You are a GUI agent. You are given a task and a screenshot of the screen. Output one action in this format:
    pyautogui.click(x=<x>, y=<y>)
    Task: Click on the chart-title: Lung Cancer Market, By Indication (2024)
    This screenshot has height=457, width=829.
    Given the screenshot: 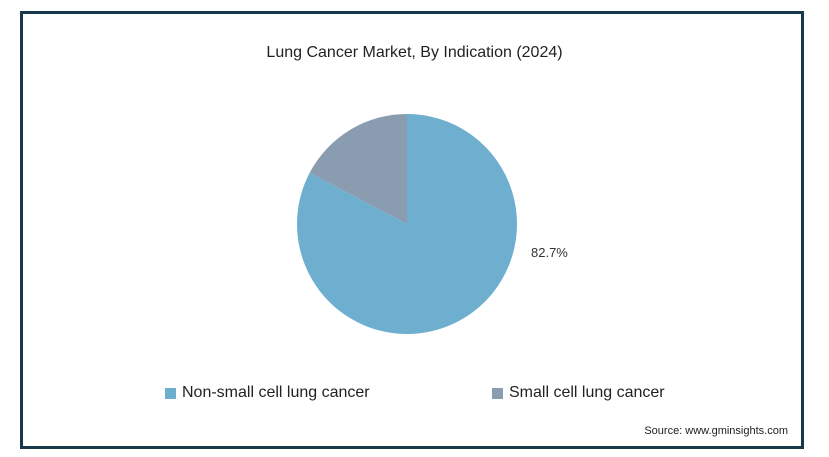 What is the action you would take?
    pyautogui.click(x=414, y=52)
    